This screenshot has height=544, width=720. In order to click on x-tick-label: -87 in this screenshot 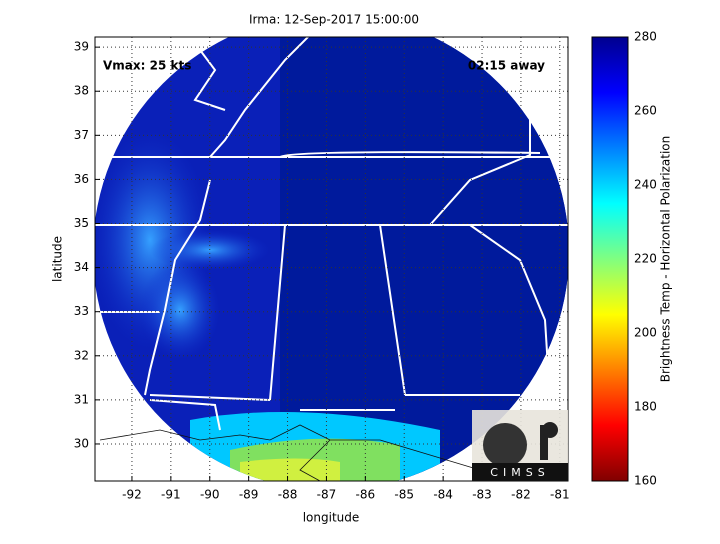, I will do `click(327, 495)`.